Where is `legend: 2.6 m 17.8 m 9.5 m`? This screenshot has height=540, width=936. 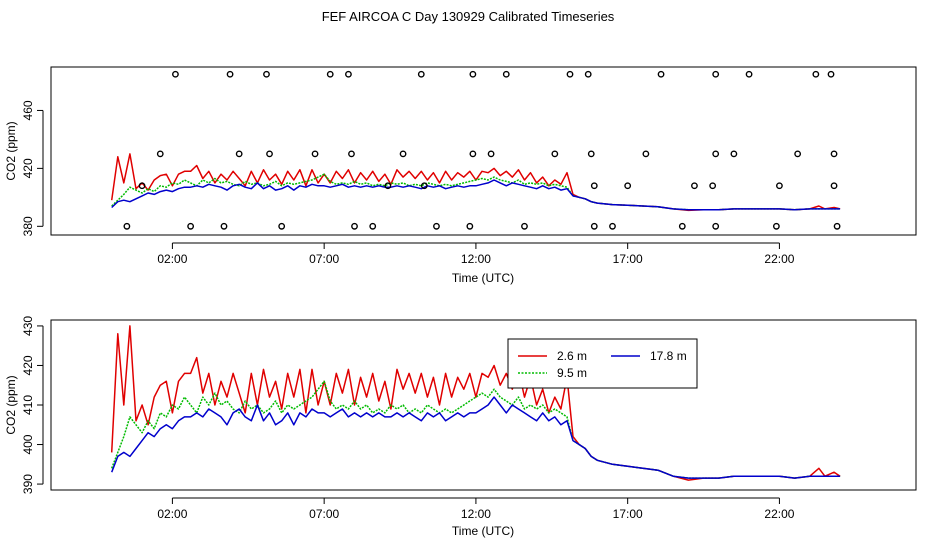 legend: 2.6 m 17.8 m 9.5 m is located at coordinates (602, 363).